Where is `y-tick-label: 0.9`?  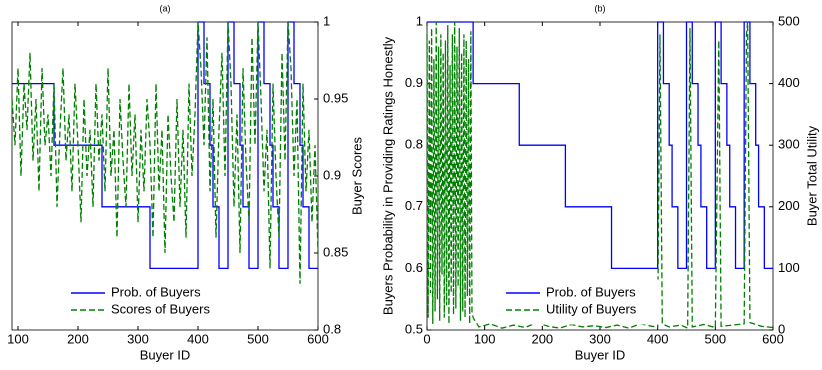
y-tick-label: 0.9 is located at coordinates (414, 82).